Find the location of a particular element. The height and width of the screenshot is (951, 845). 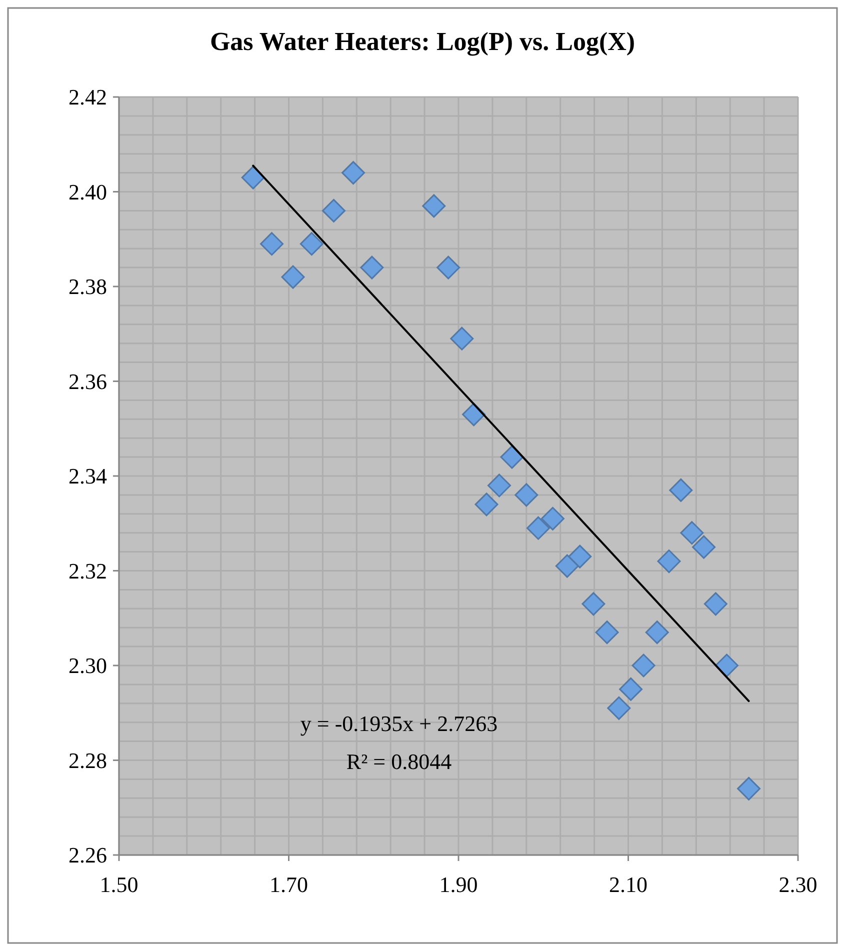

y-tick-label: 2.34 is located at coordinates (87, 476).